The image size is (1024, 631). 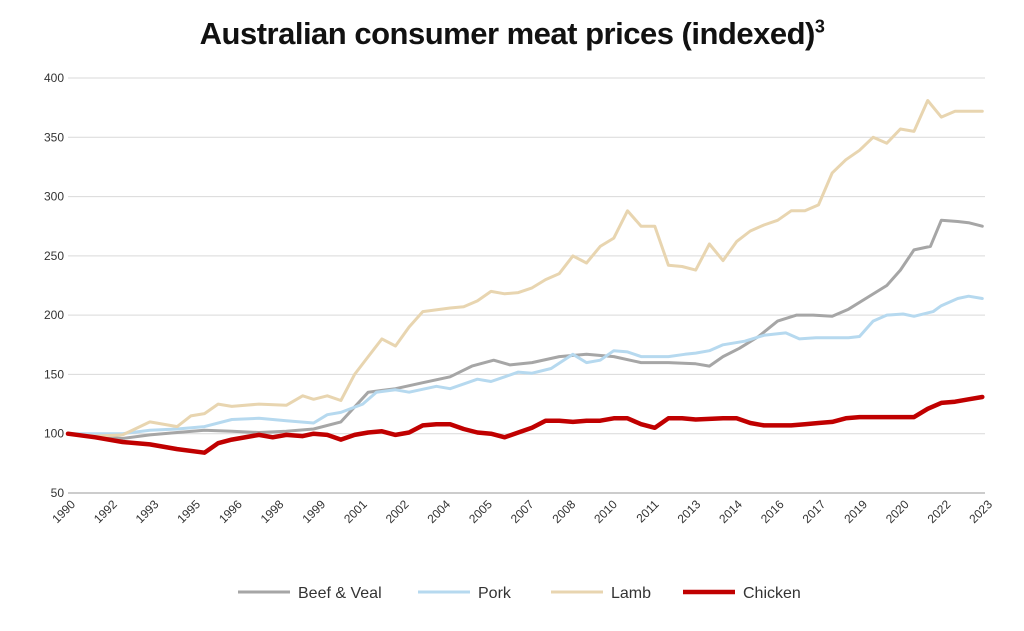 What do you see at coordinates (54, 374) in the screenshot?
I see `y-tick-label: 150` at bounding box center [54, 374].